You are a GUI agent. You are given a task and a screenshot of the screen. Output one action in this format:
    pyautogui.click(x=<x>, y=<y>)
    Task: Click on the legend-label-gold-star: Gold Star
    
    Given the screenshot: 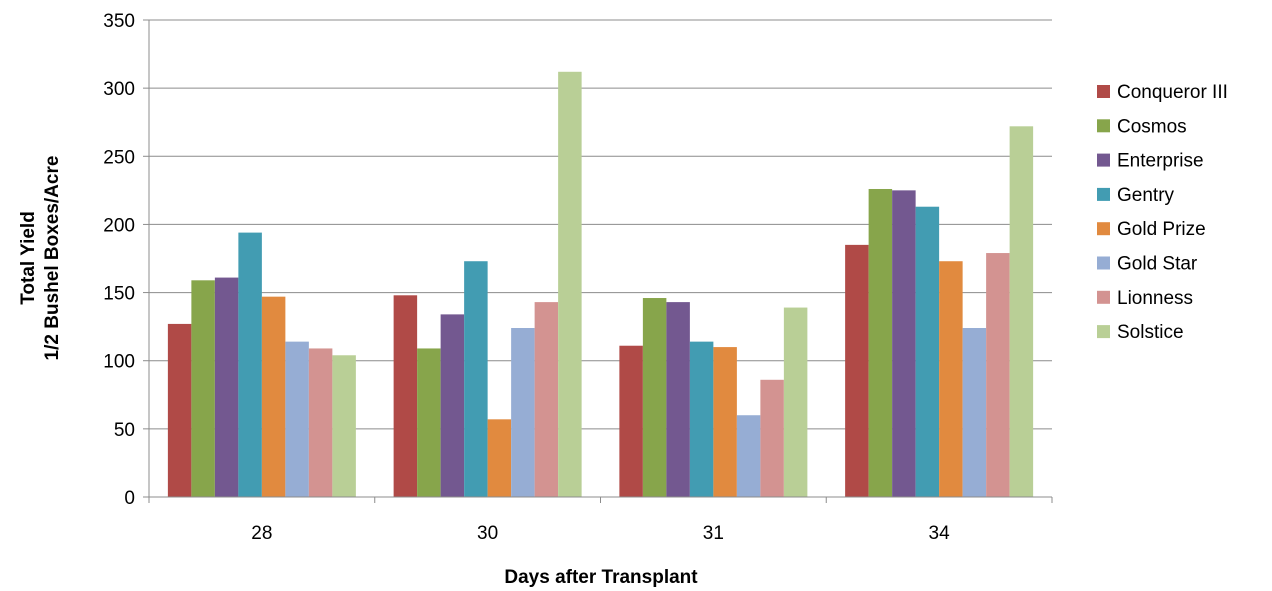 What is the action you would take?
    pyautogui.click(x=1157, y=264)
    